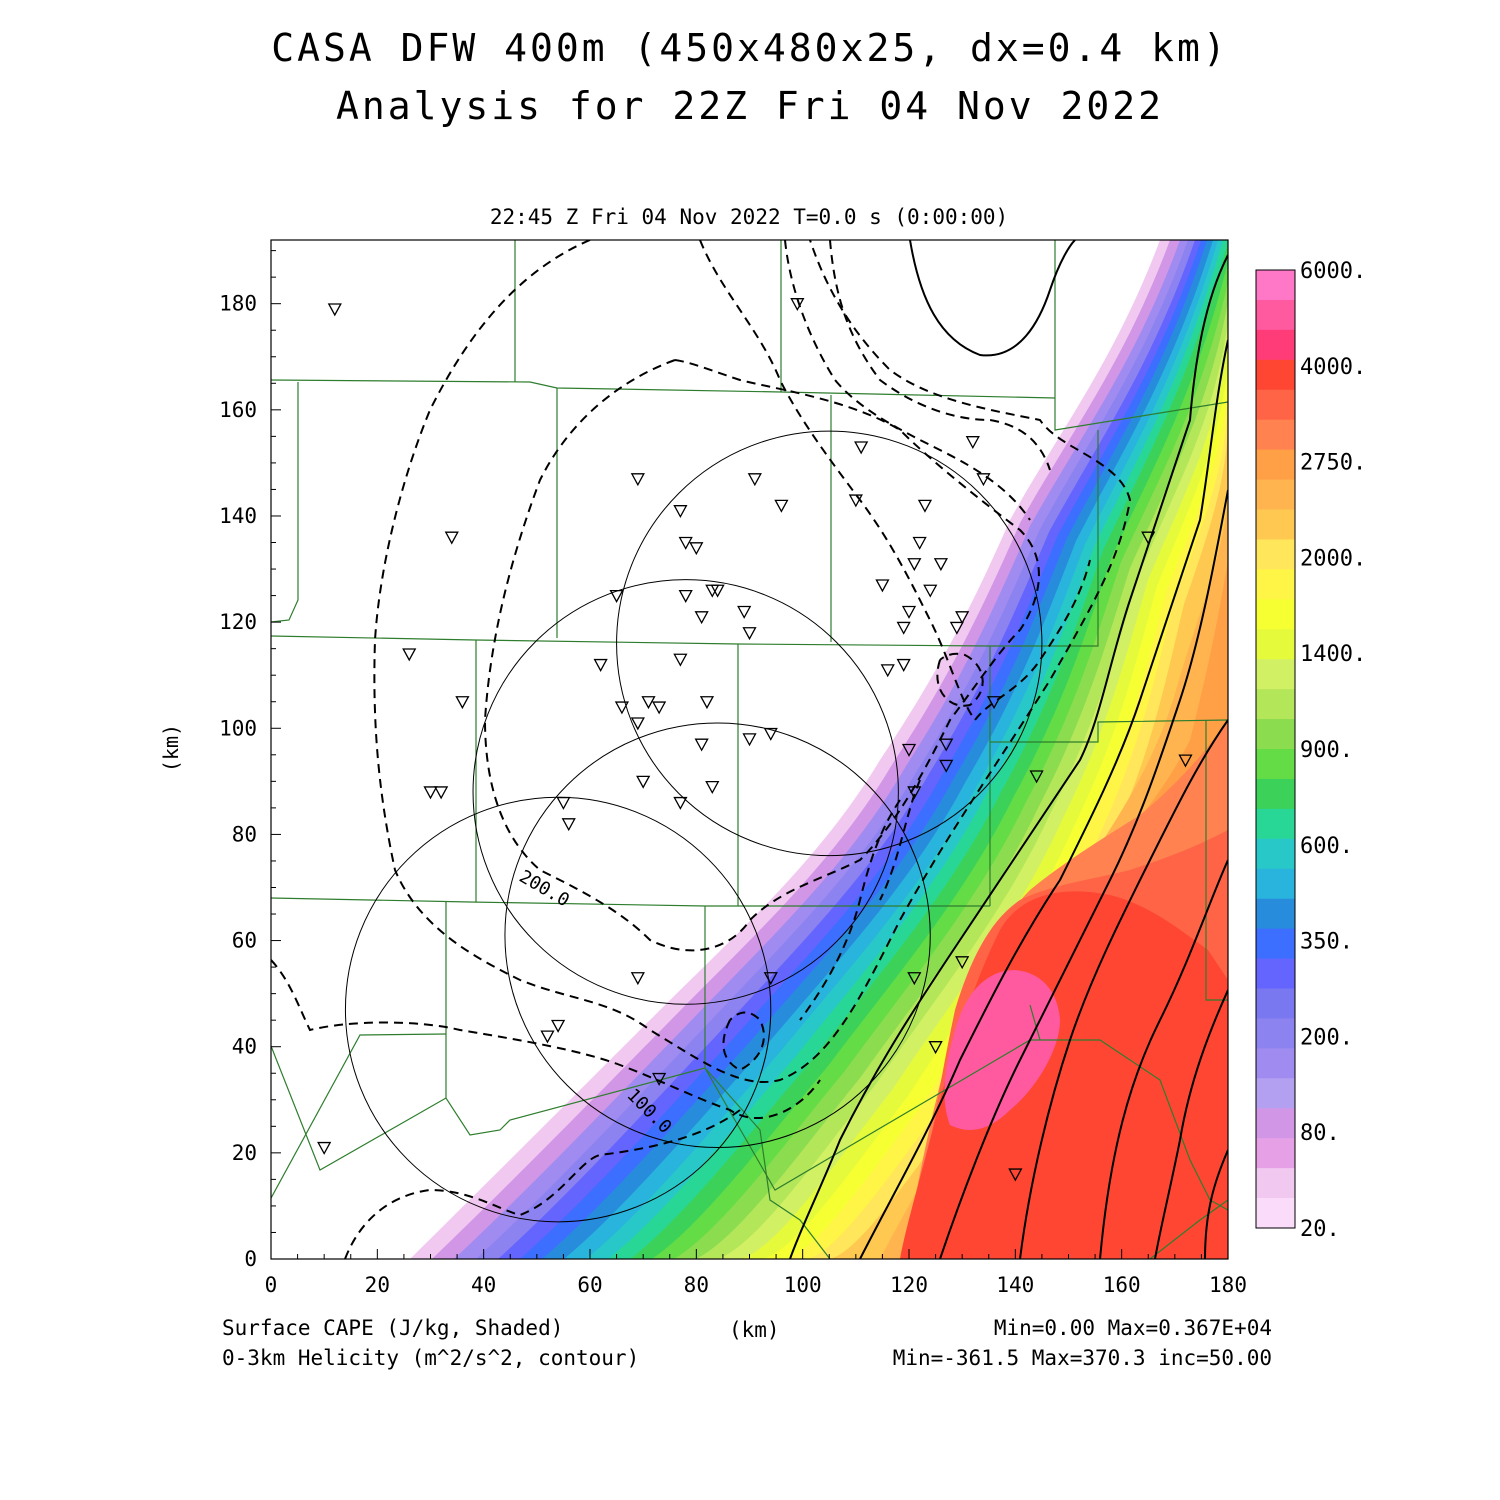  What do you see at coordinates (803, 1285) in the screenshot?
I see `x-tick-label: 100` at bounding box center [803, 1285].